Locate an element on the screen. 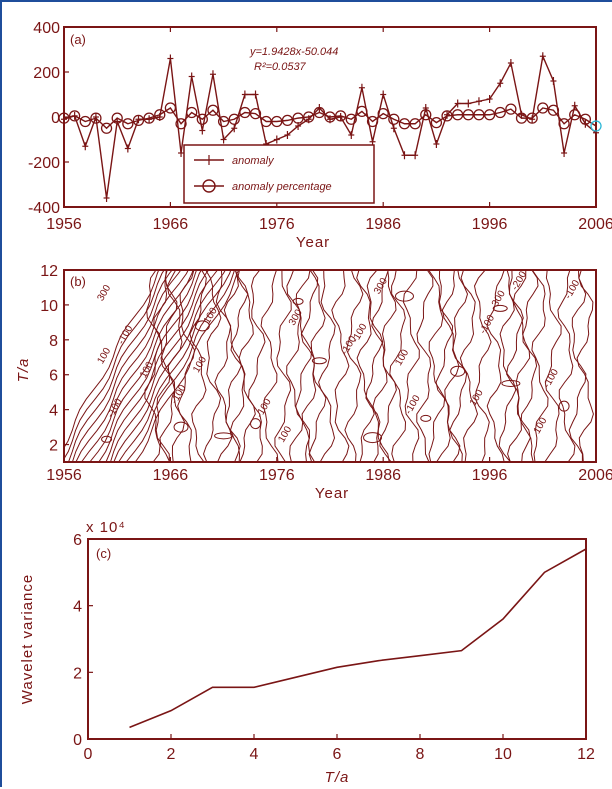 The image size is (612, 789). panel-c-ytick-label: 6 is located at coordinates (77, 540).